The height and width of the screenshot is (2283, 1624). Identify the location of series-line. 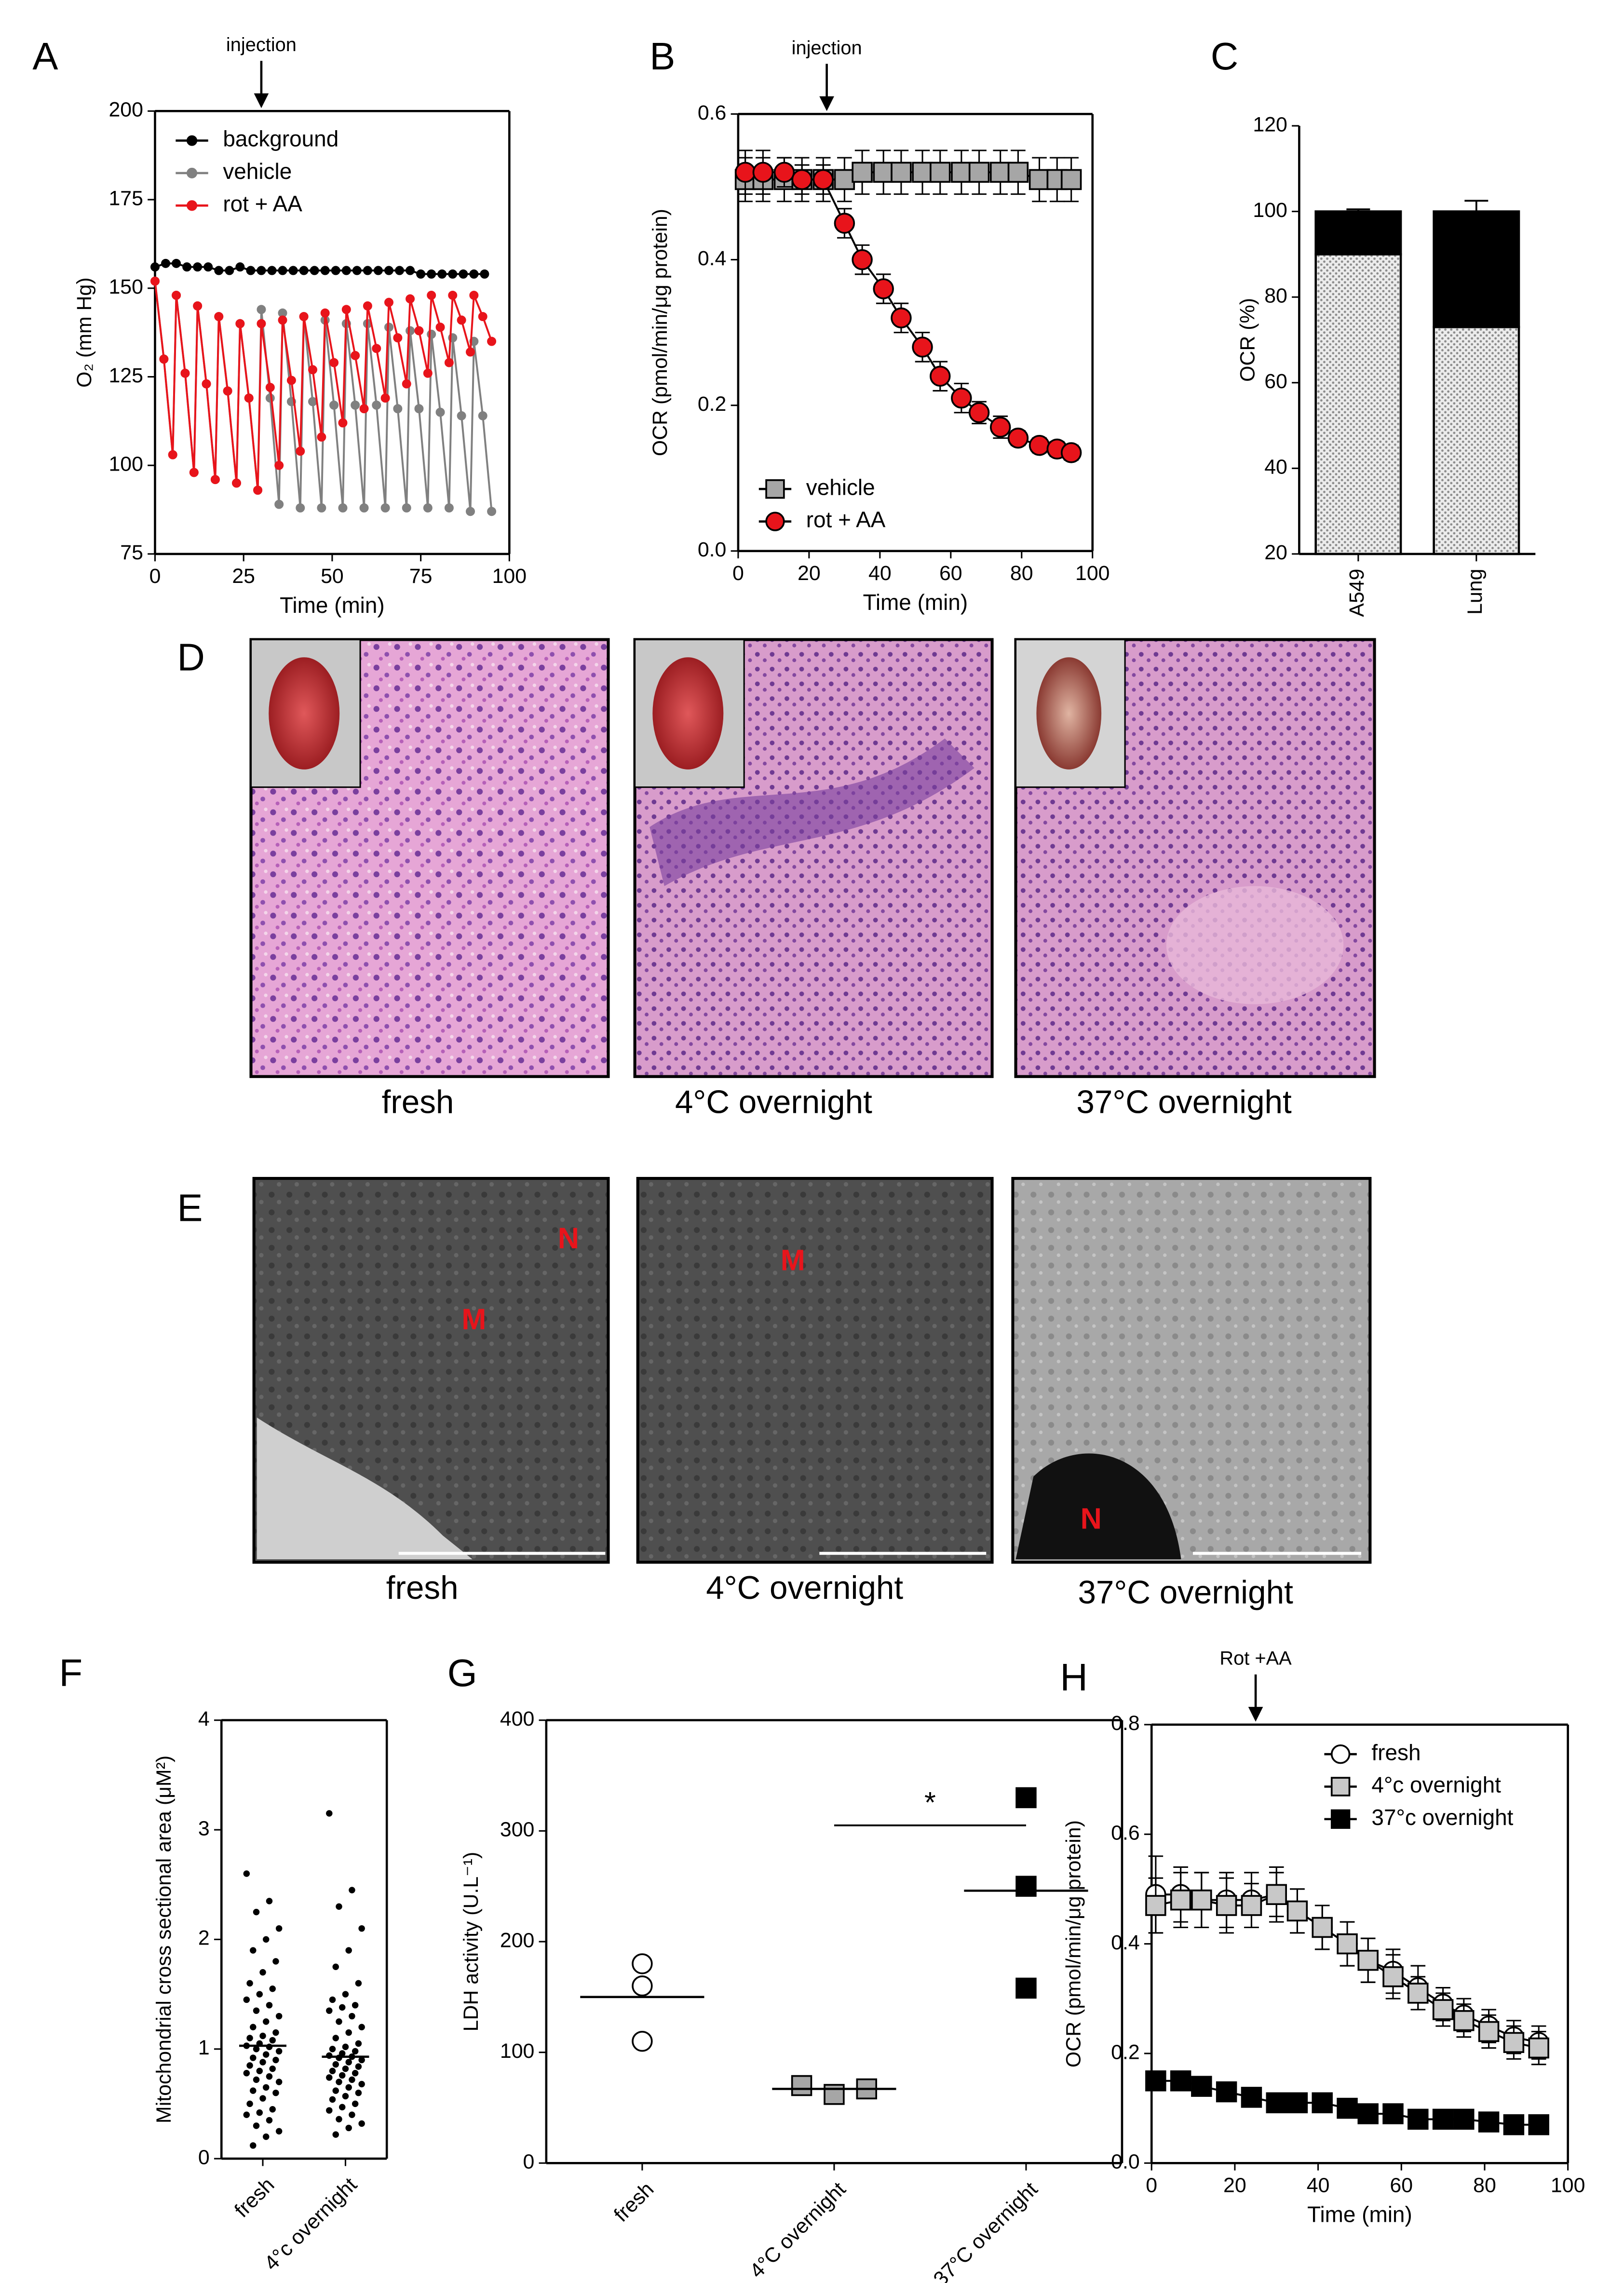
(323, 385).